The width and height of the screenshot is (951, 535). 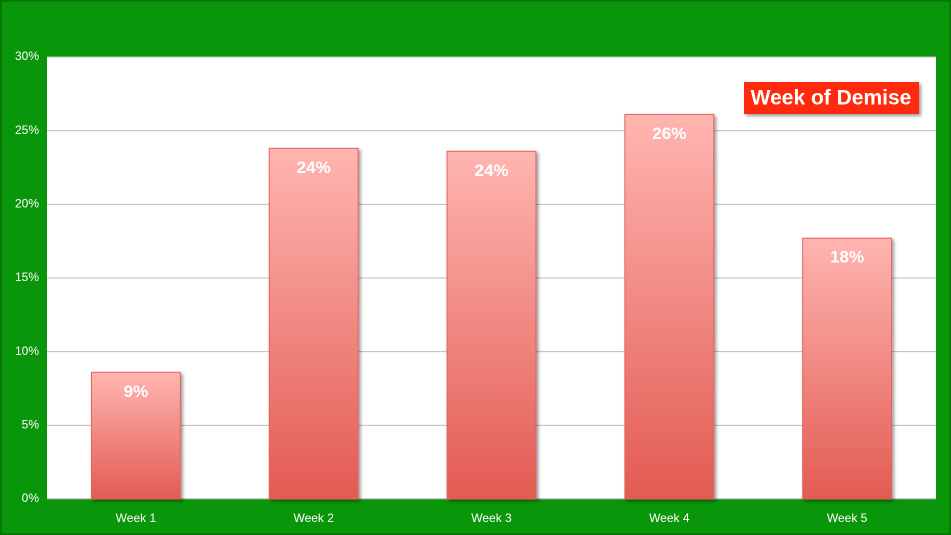 I want to click on value-label: 18%, so click(x=847, y=257).